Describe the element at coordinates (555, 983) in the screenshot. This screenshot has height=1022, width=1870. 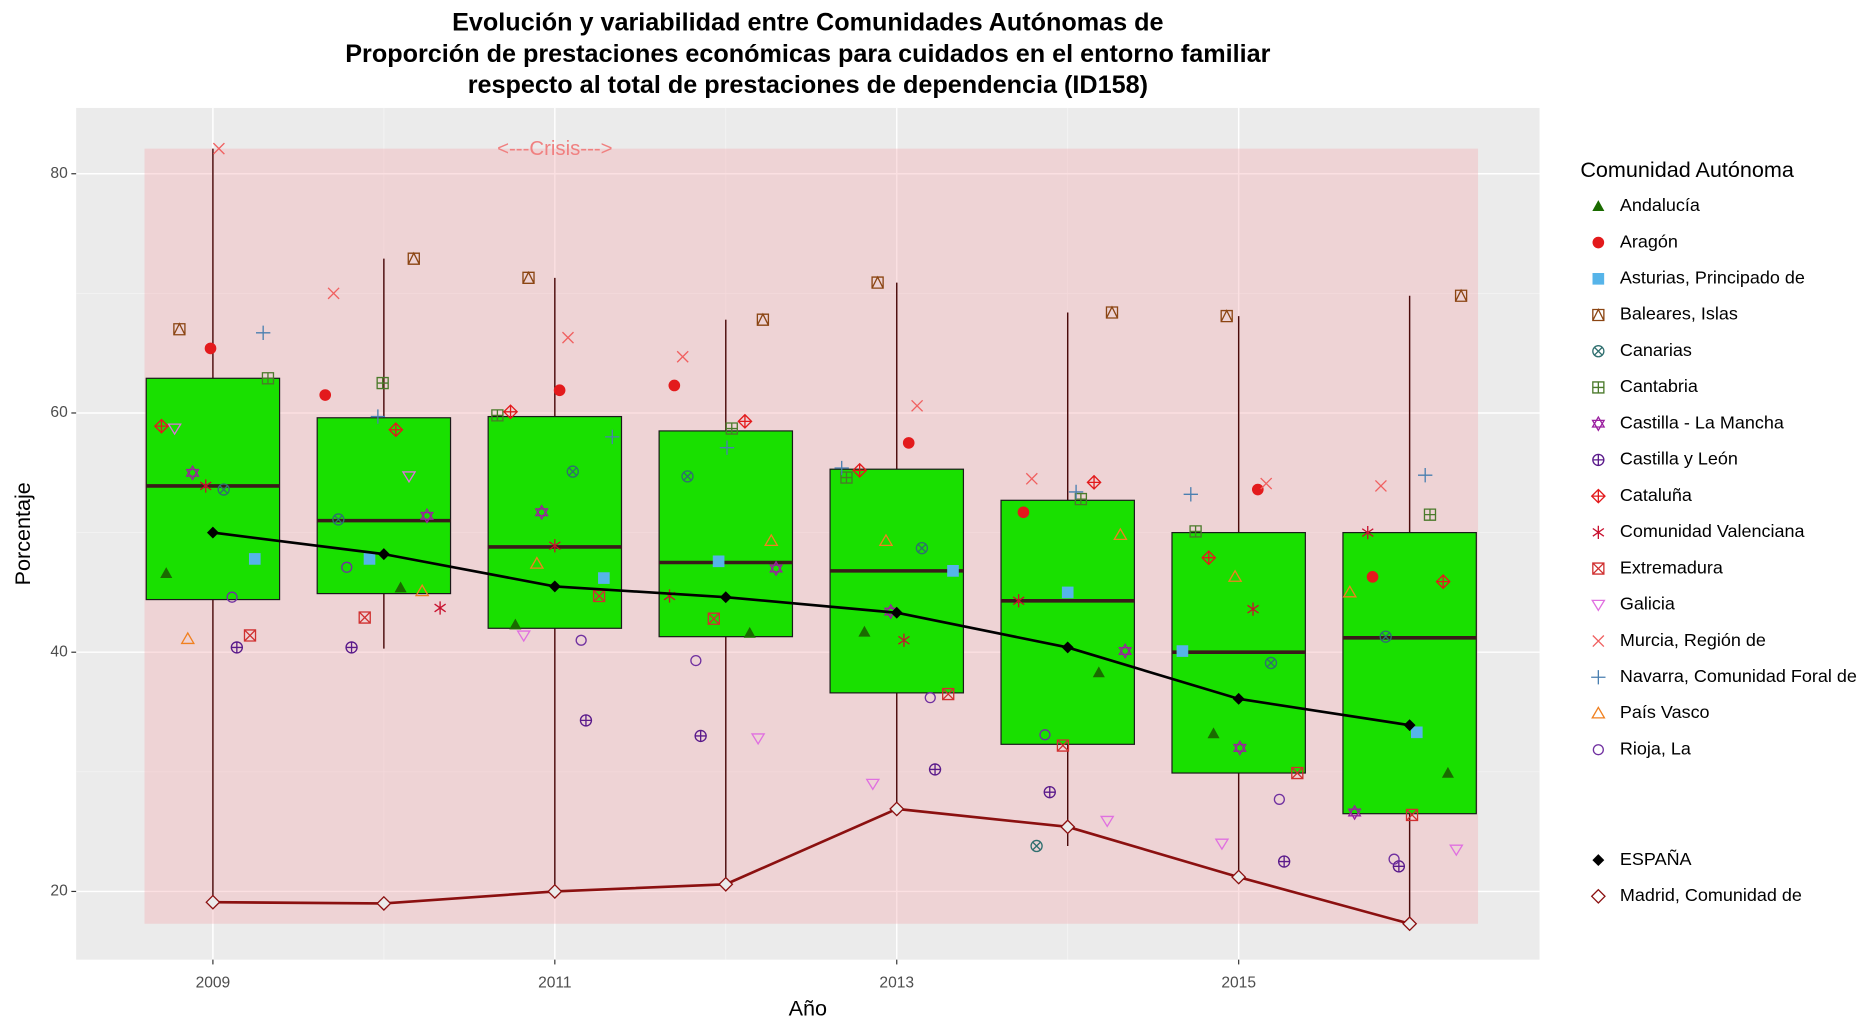
I see `x-tick-label: 2011` at that location.